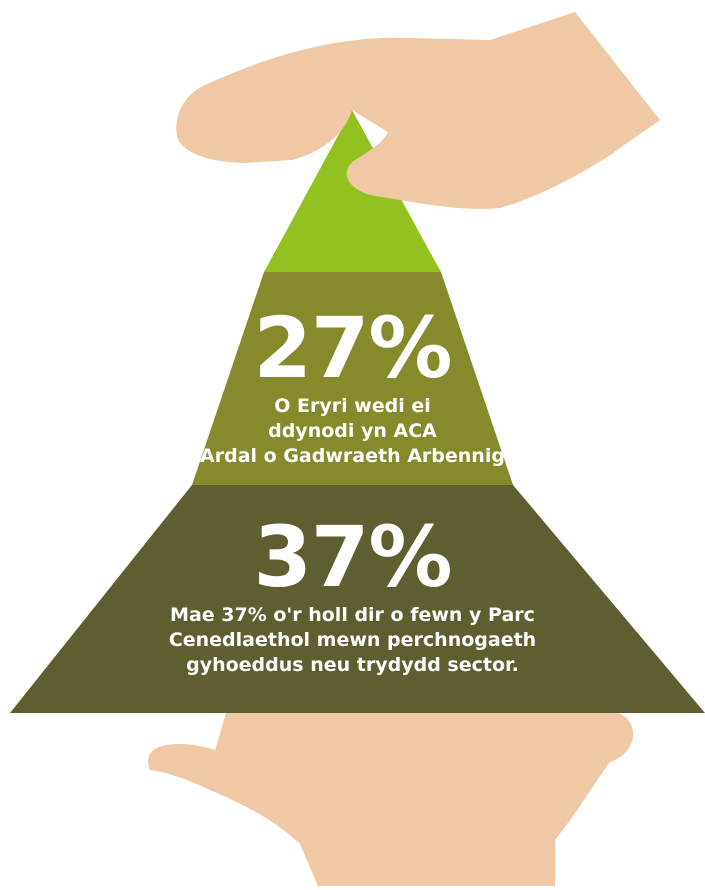 Image resolution: width=705 pixels, height=890 pixels. I want to click on base-caption-line: Mae 37% o'r holl dir o fewn y Parc, so click(352, 615).